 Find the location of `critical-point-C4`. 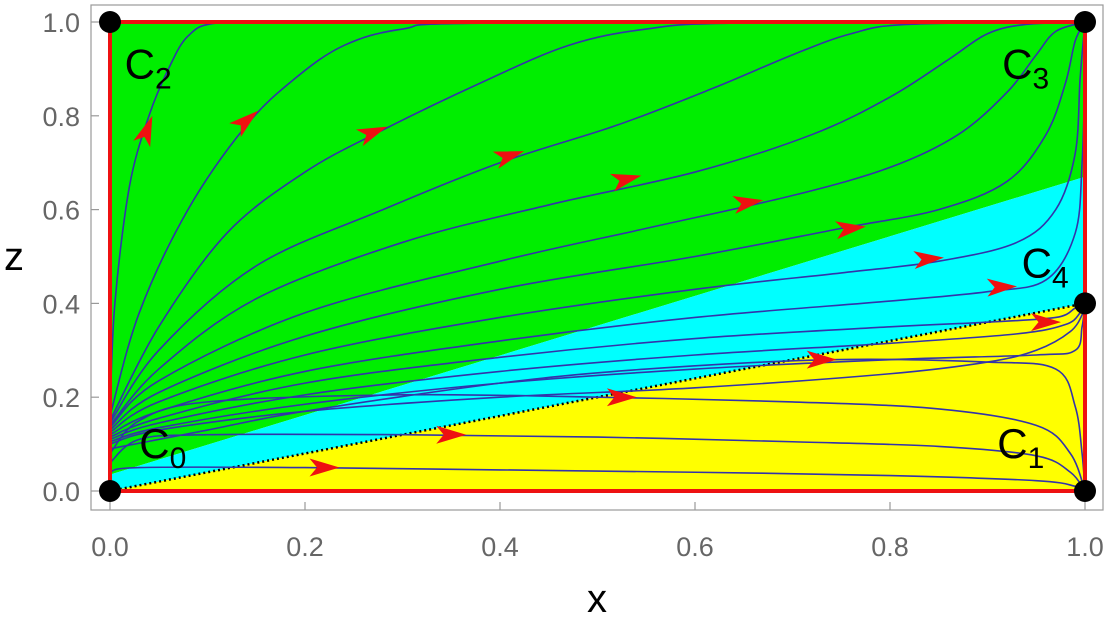

critical-point-C4 is located at coordinates (1085, 303).